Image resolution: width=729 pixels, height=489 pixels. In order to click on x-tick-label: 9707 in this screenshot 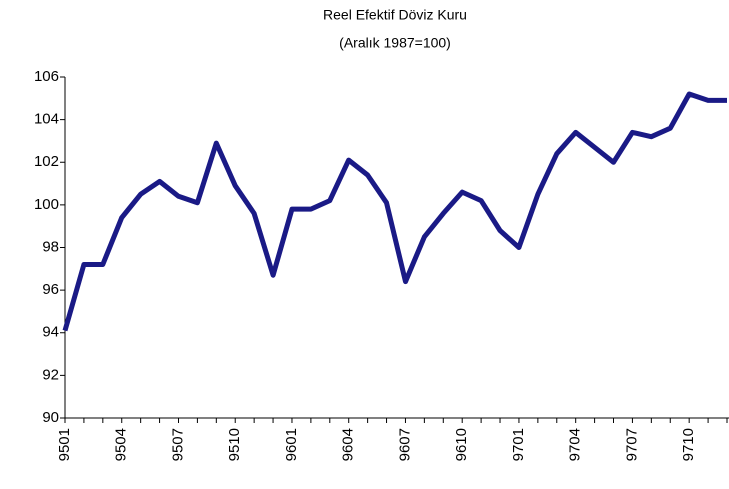, I will do `click(631, 444)`.